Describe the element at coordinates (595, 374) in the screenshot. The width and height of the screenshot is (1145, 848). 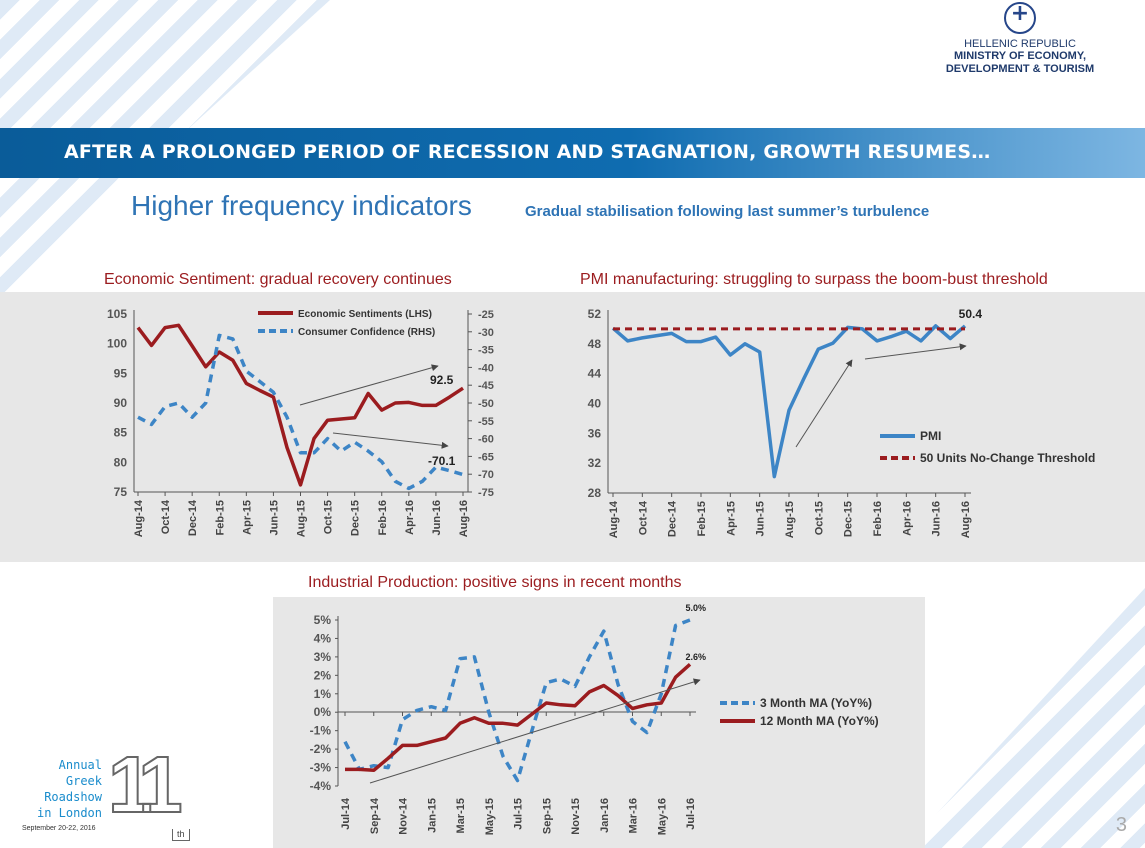
I see `y-tick-label: 44` at that location.